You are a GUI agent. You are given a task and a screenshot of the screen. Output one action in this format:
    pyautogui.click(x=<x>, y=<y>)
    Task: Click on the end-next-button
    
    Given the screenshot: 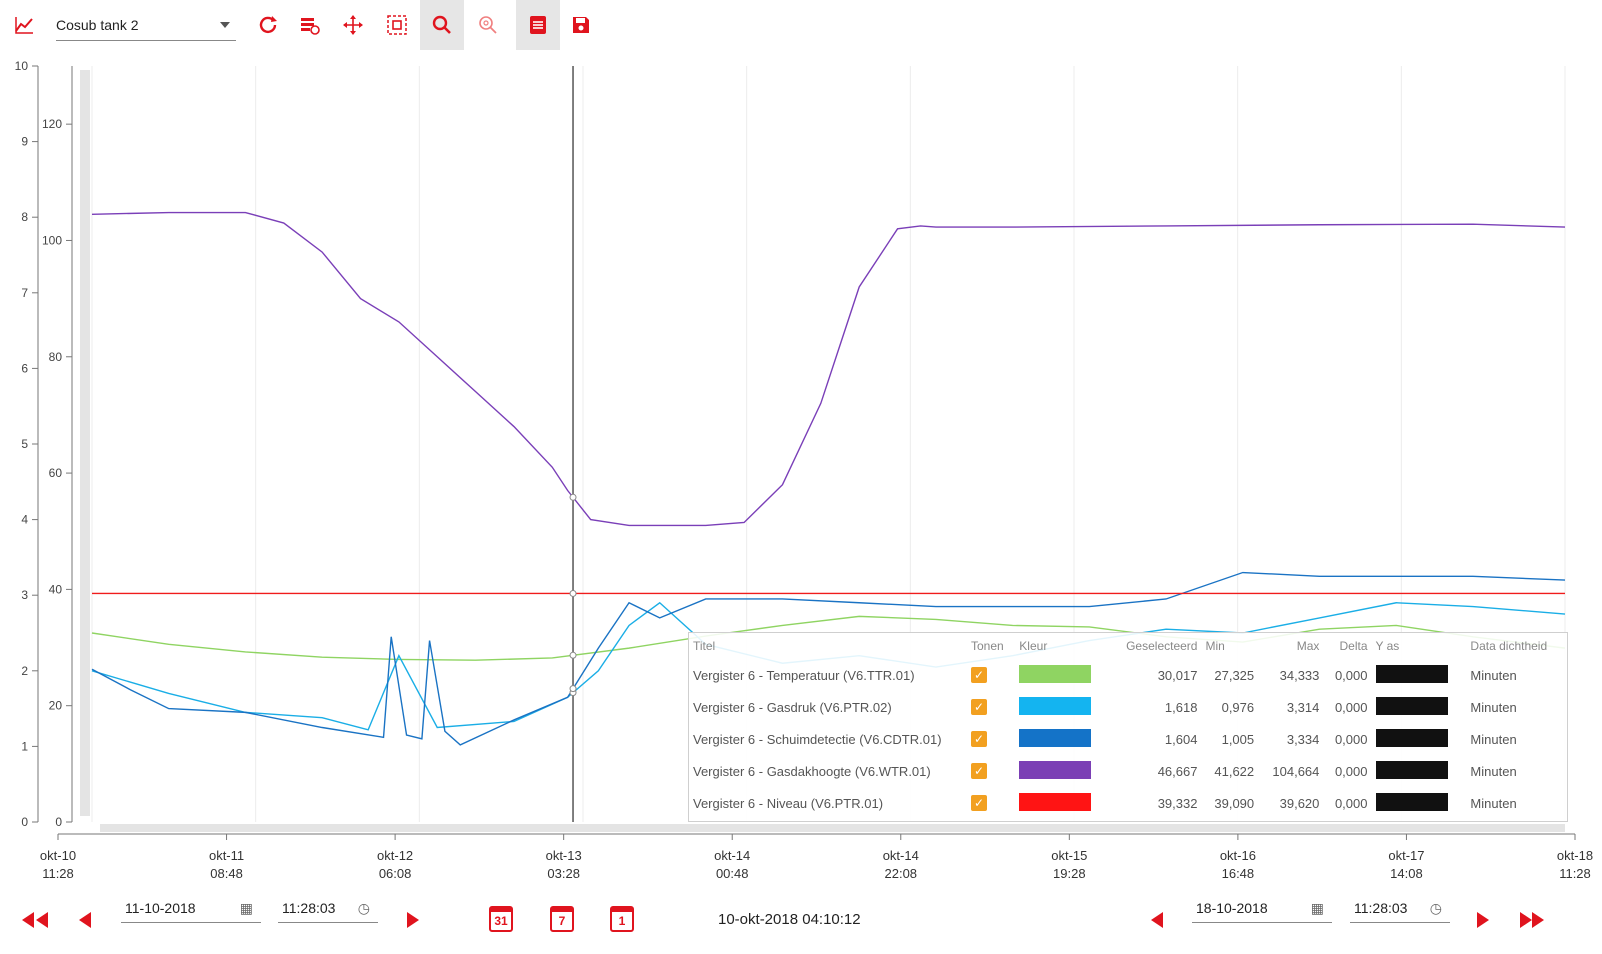 What is the action you would take?
    pyautogui.click(x=1483, y=920)
    